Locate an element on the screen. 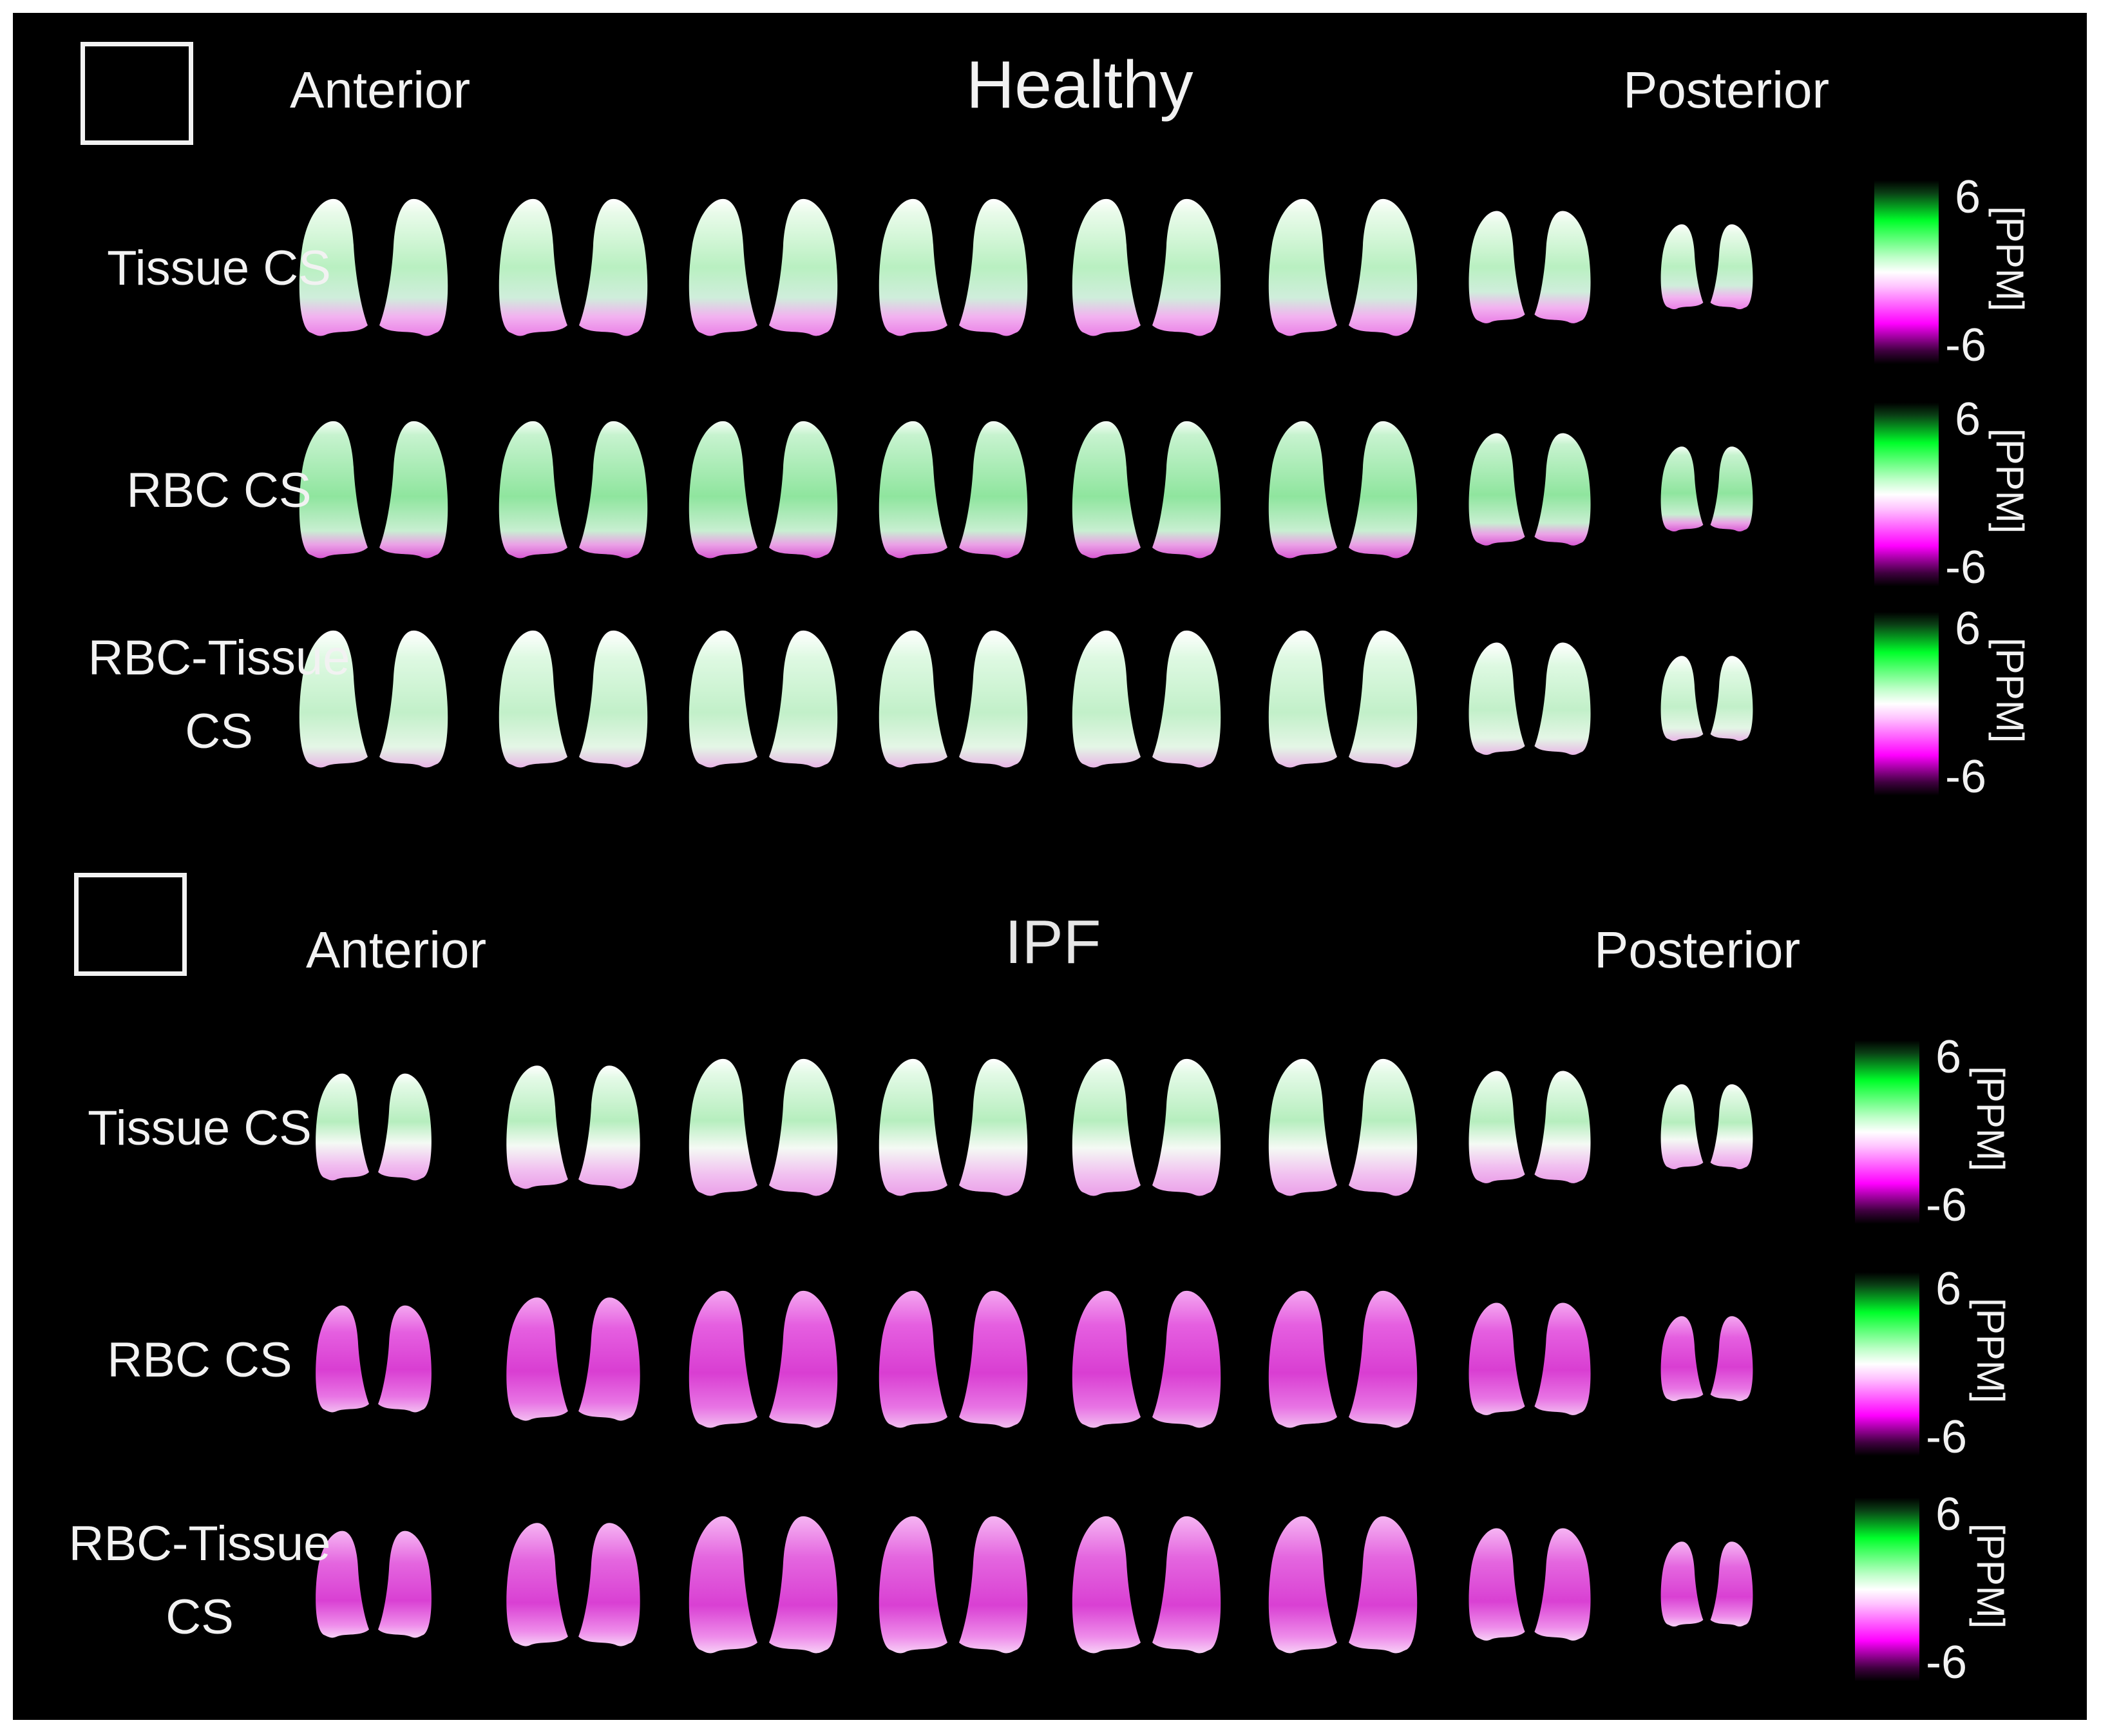 The image size is (2101, 1736). condition-title: IPF is located at coordinates (1053, 942).